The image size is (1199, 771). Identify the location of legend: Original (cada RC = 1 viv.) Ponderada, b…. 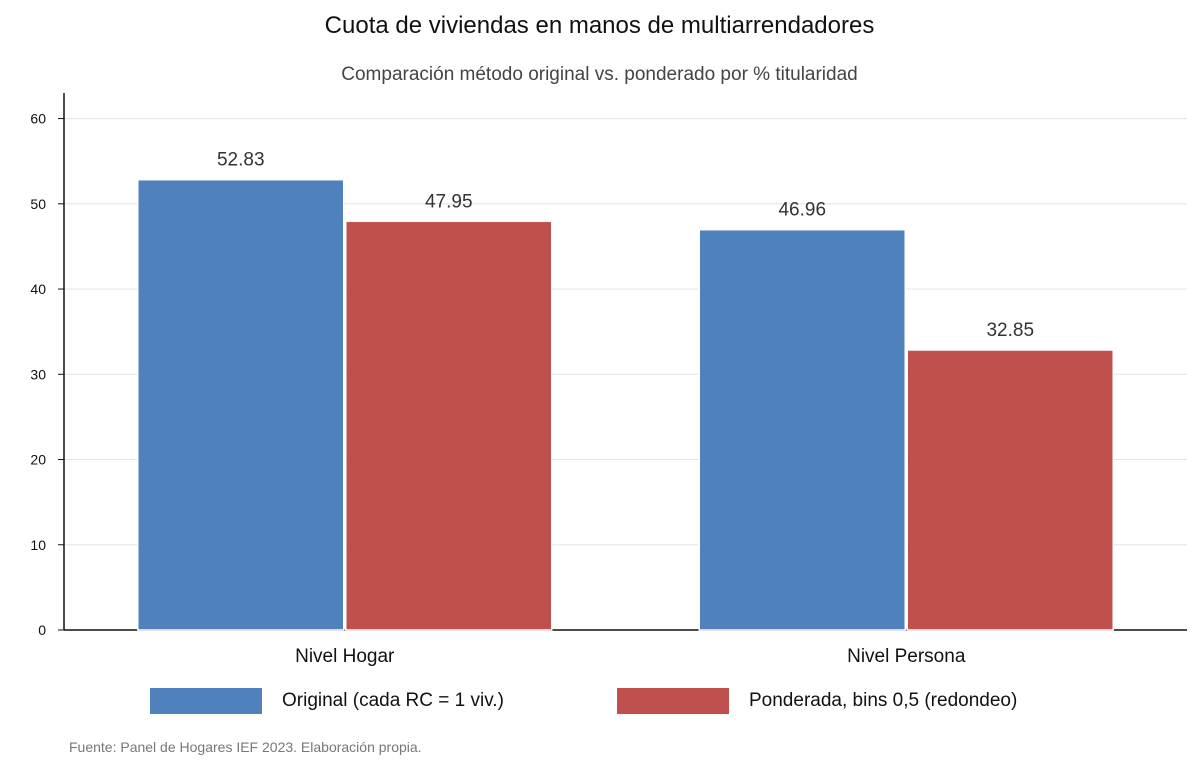
(599, 703).